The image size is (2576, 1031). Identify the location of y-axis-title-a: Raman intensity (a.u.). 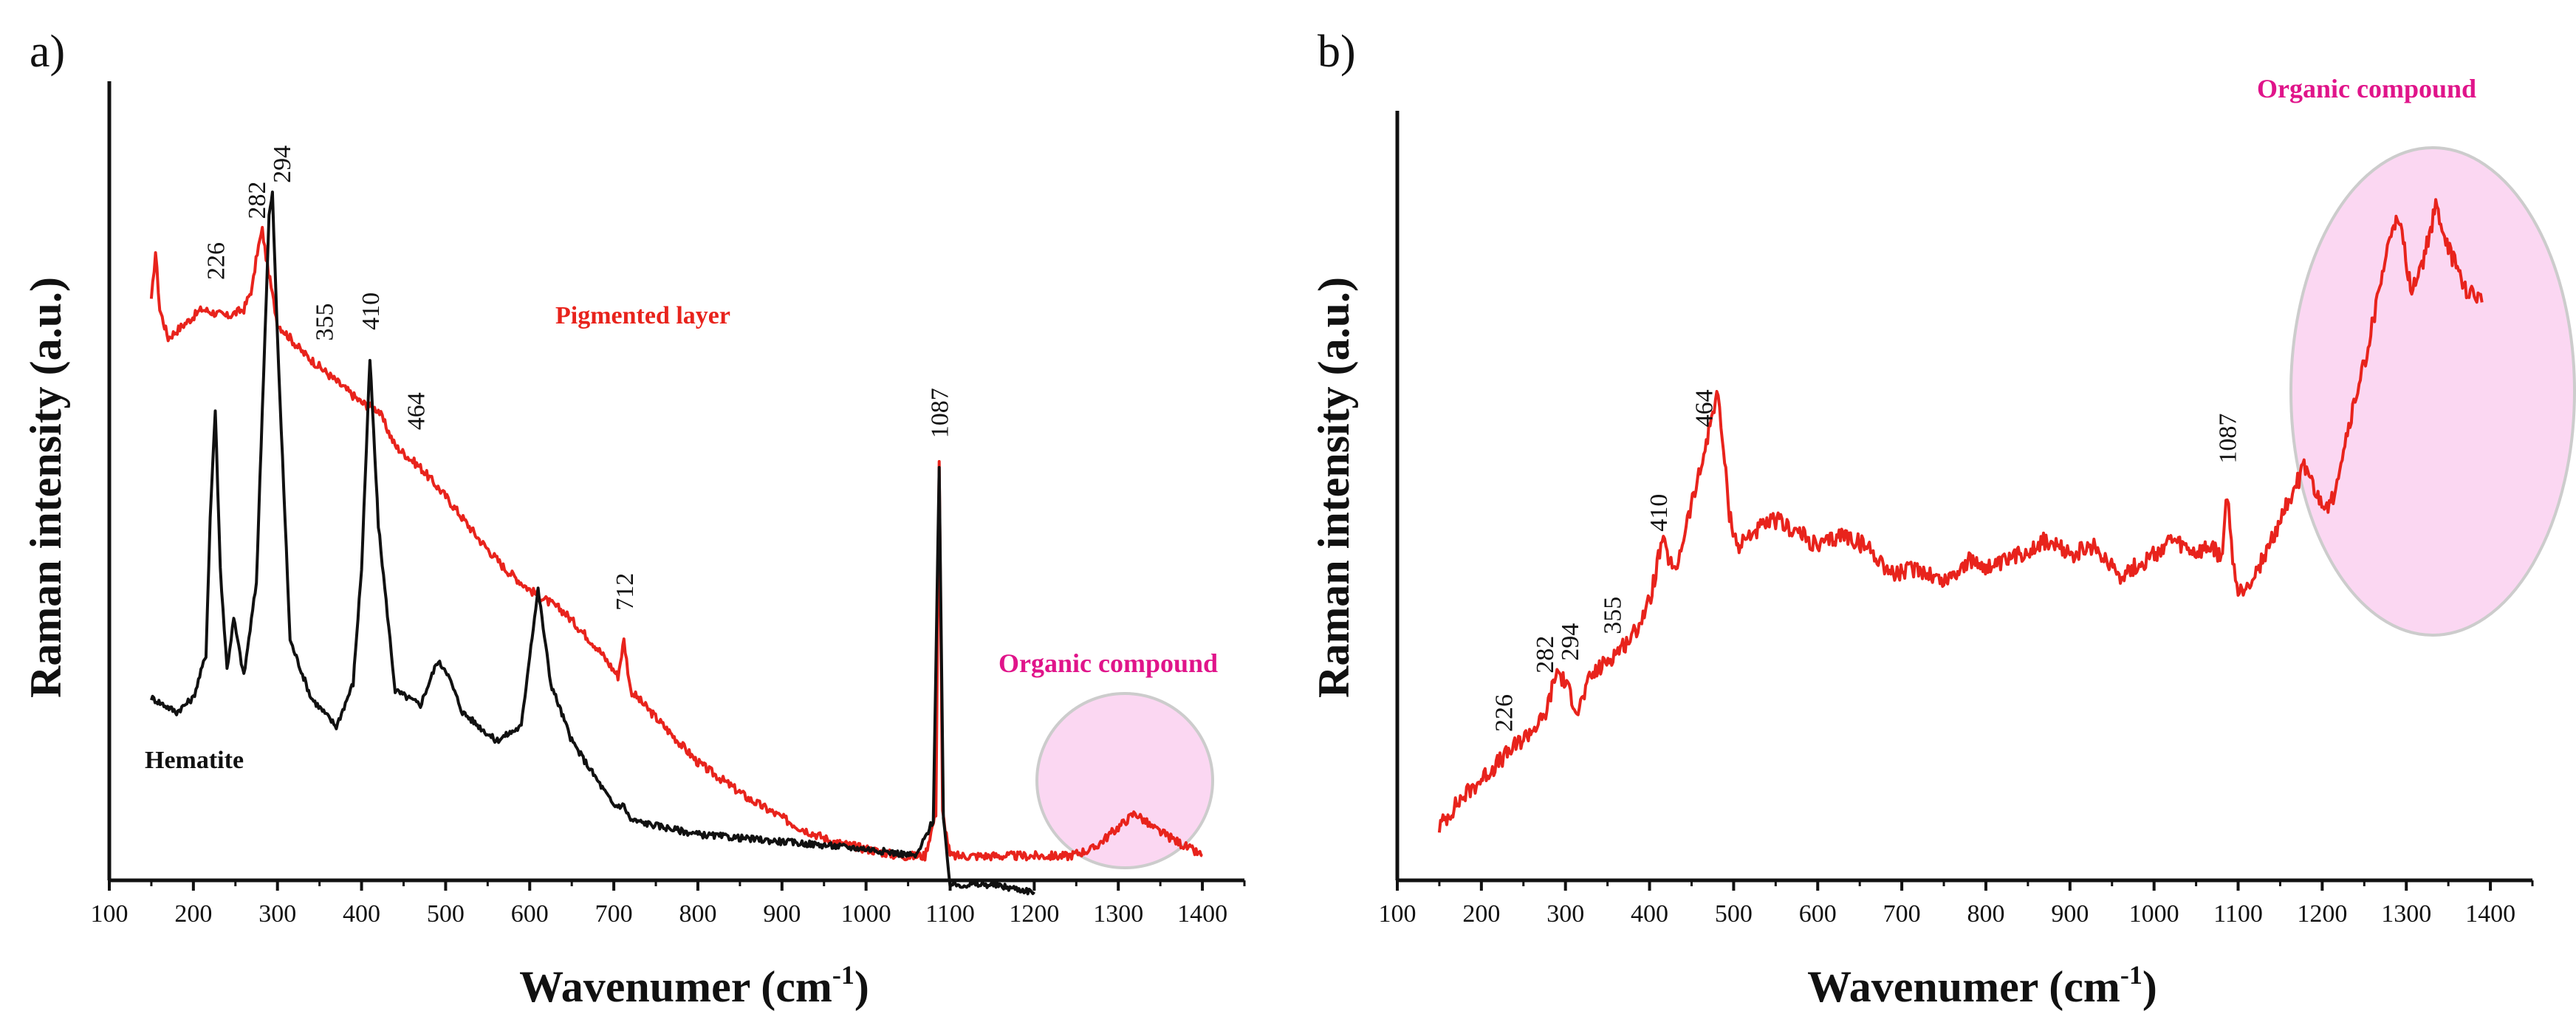
(45, 488).